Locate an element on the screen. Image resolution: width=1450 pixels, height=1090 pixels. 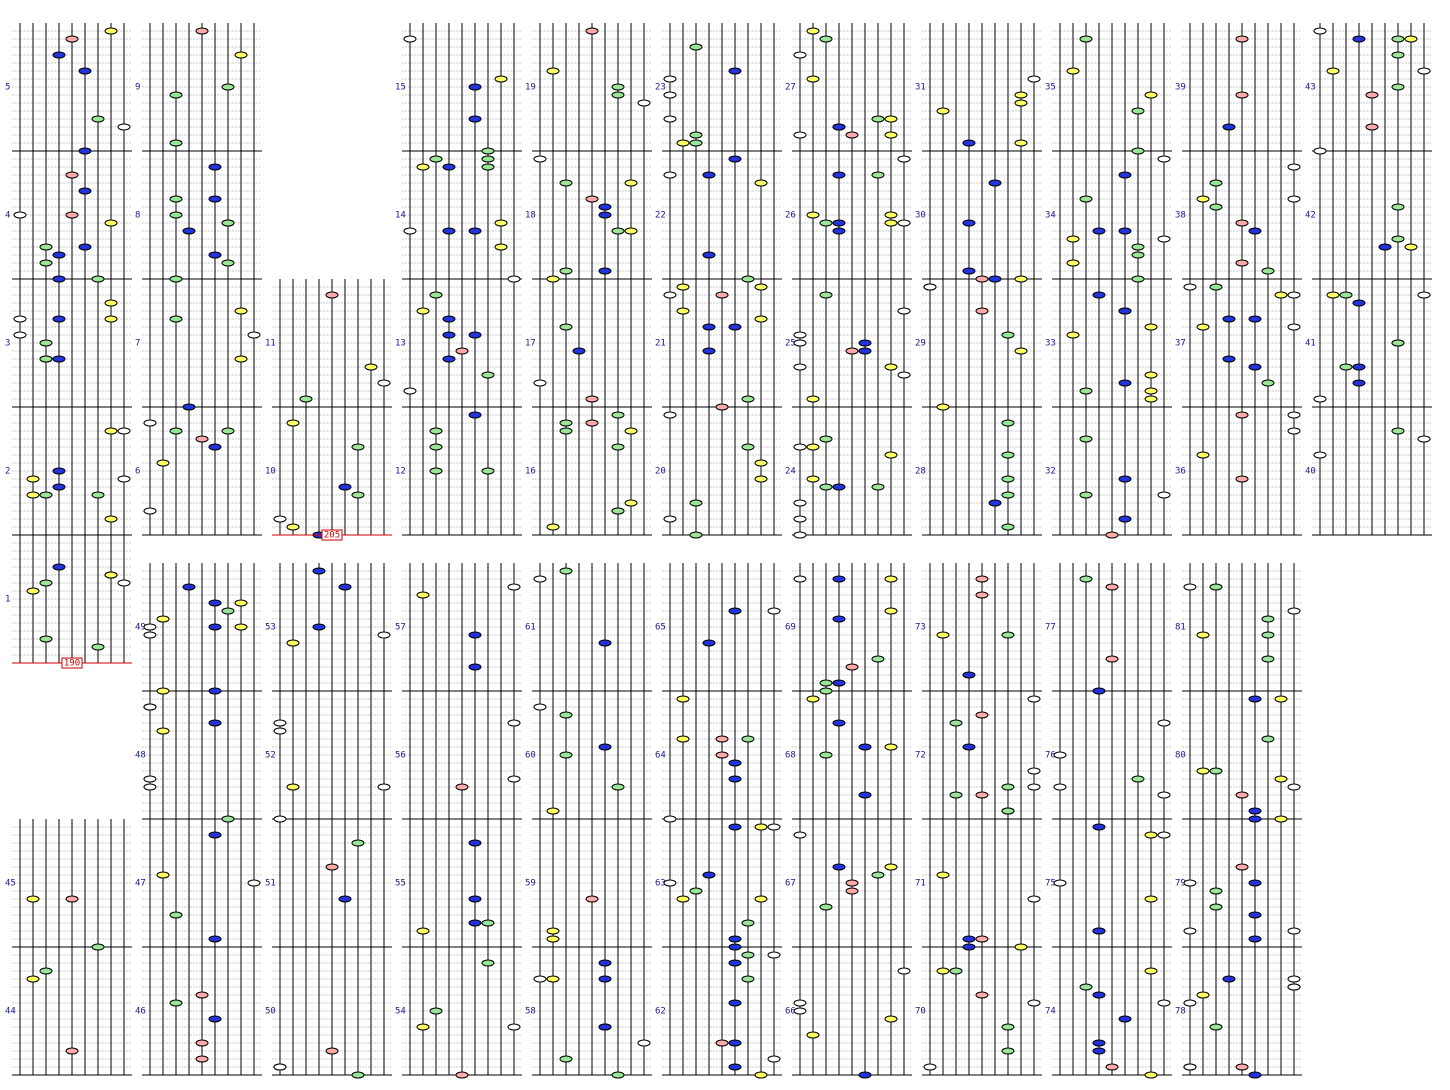
measure-number: 61 is located at coordinates (530, 628).